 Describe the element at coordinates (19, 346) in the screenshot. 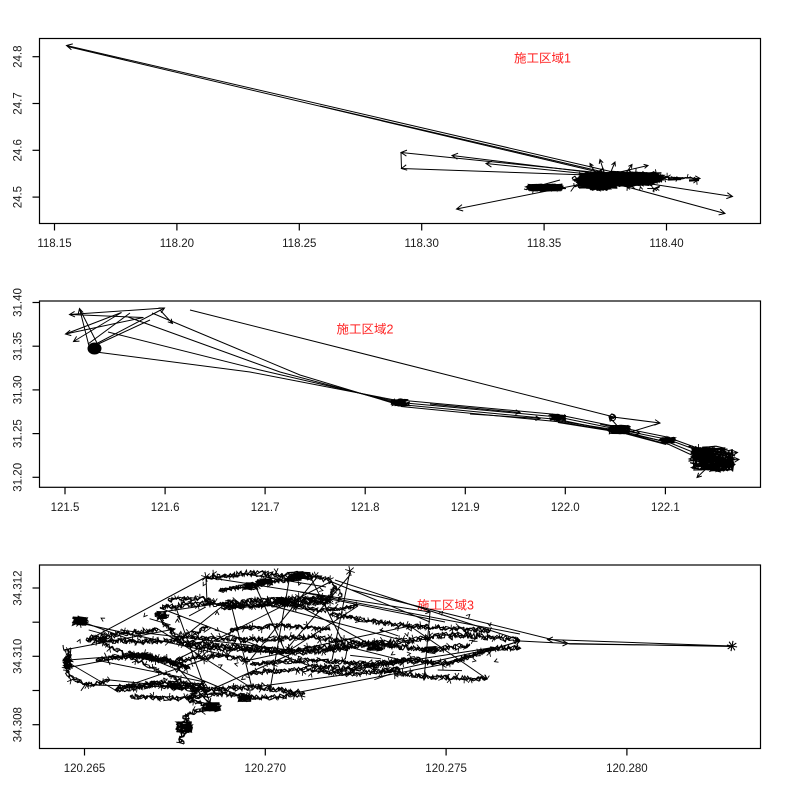

I see `svg-text: 31.35` at that location.